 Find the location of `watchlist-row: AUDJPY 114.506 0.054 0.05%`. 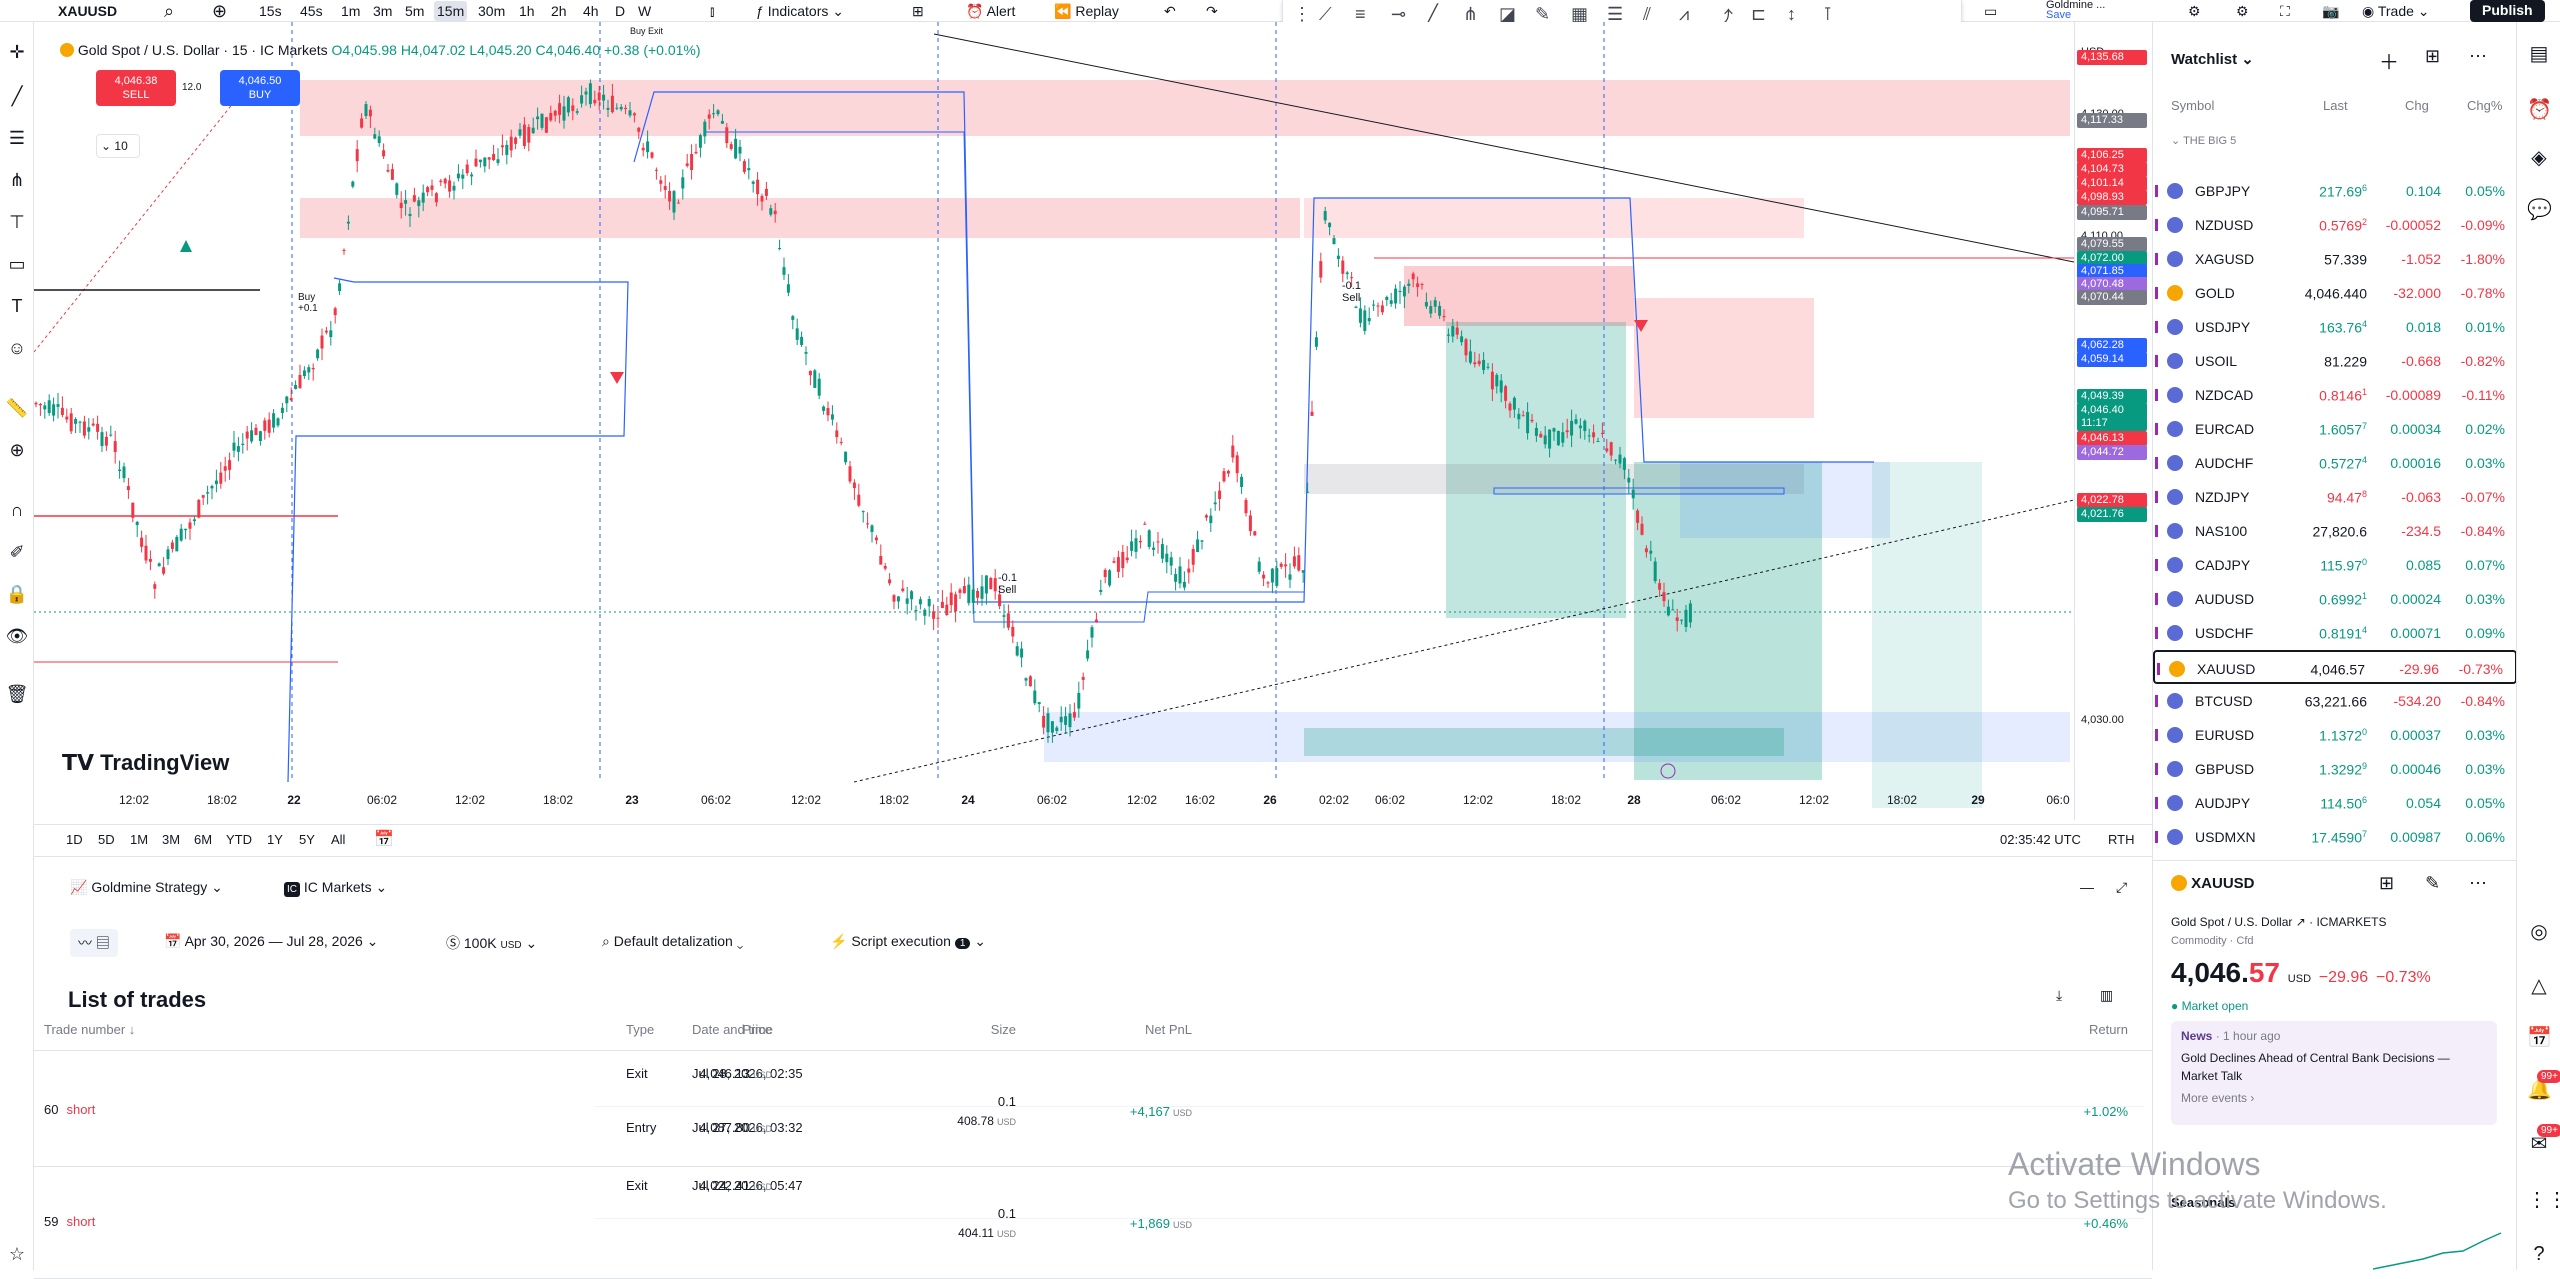

watchlist-row: AUDJPY 114.506 0.054 0.05% is located at coordinates (2335, 803).